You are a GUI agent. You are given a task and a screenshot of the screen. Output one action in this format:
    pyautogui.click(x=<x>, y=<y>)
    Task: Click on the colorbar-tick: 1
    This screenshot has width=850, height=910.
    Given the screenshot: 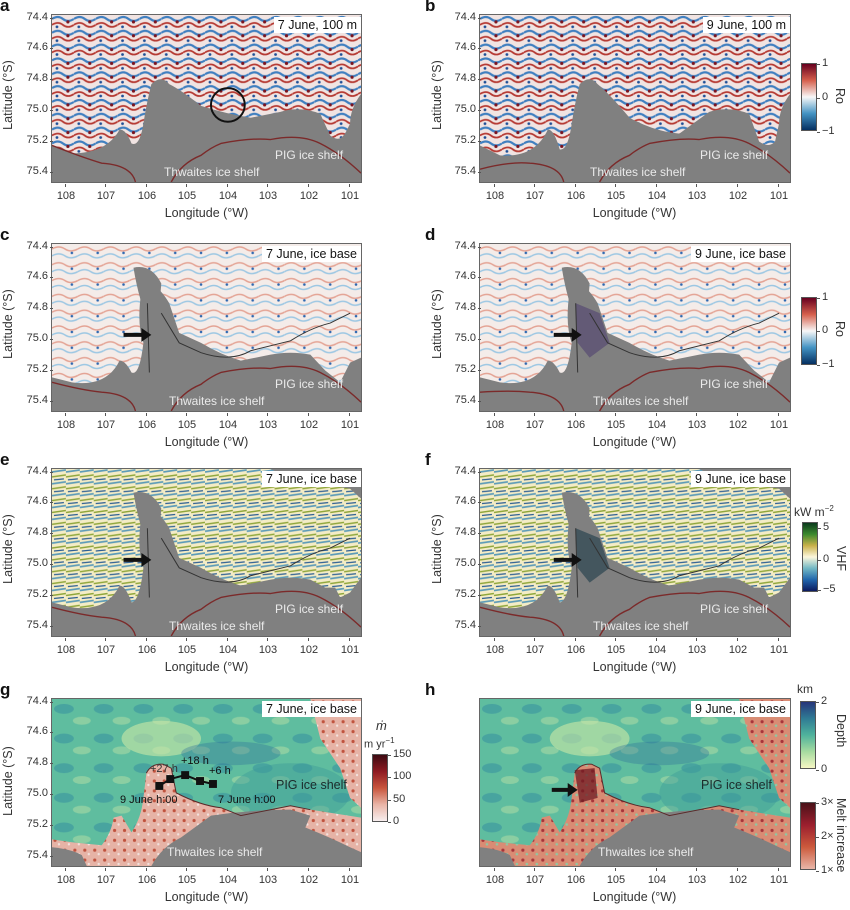 What is the action you would take?
    pyautogui.click(x=822, y=63)
    